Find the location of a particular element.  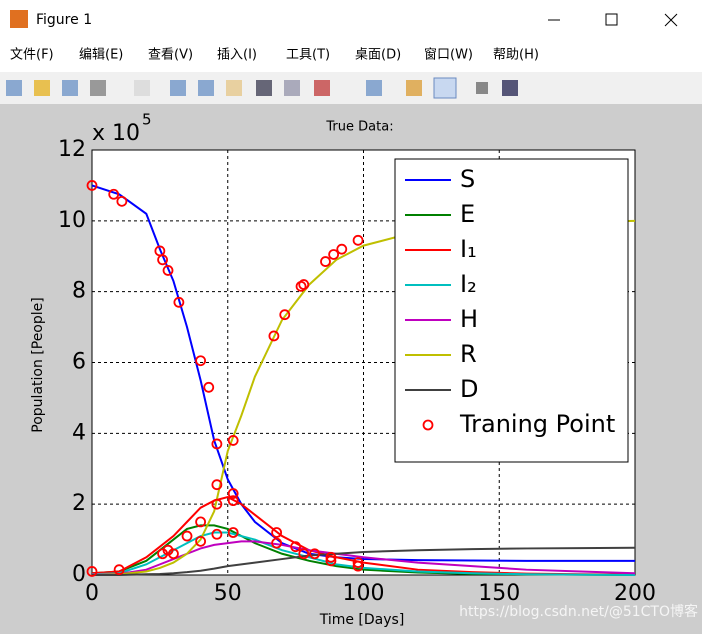

tool-pointer is located at coordinates (142, 88).